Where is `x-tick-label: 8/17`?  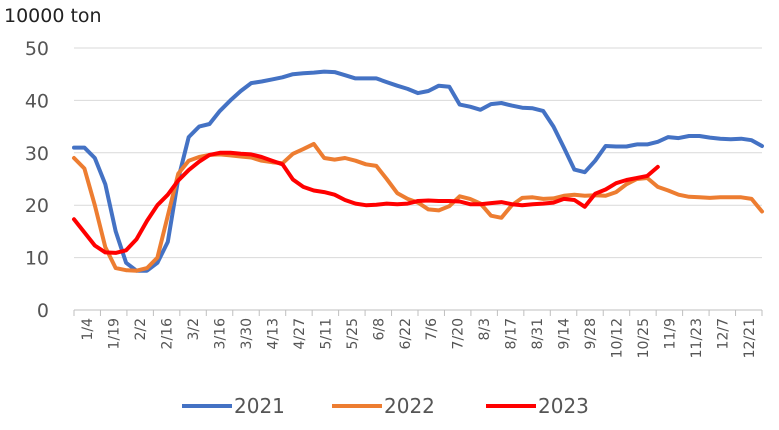
x-tick-label: 8/17 is located at coordinates (512, 333).